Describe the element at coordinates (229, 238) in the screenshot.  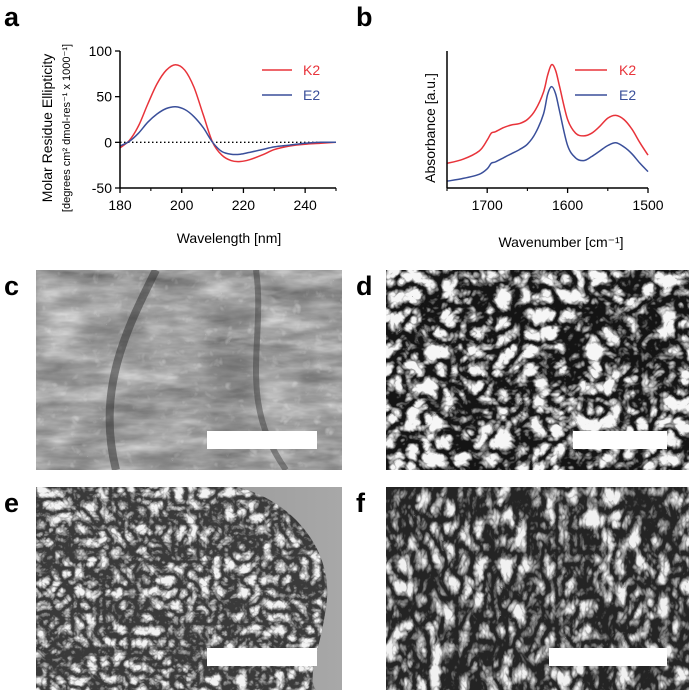
I see `chart-a-xlabel: Wavelength [nm]` at that location.